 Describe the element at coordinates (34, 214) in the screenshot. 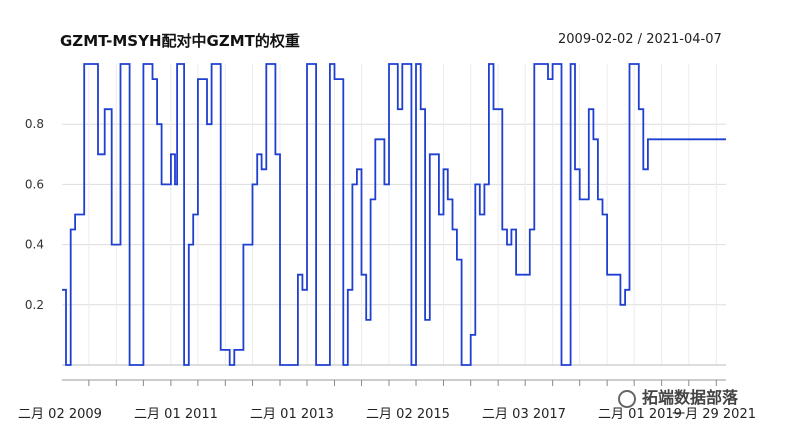

I see `y-axis-labels: 0.2 0.4 0.6 0.8` at that location.